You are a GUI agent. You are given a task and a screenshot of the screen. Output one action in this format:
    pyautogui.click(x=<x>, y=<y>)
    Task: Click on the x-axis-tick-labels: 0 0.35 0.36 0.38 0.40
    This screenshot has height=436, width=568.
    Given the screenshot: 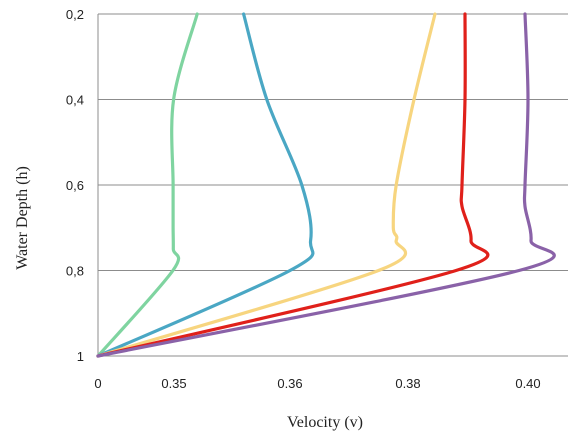 What is the action you would take?
    pyautogui.click(x=317, y=383)
    